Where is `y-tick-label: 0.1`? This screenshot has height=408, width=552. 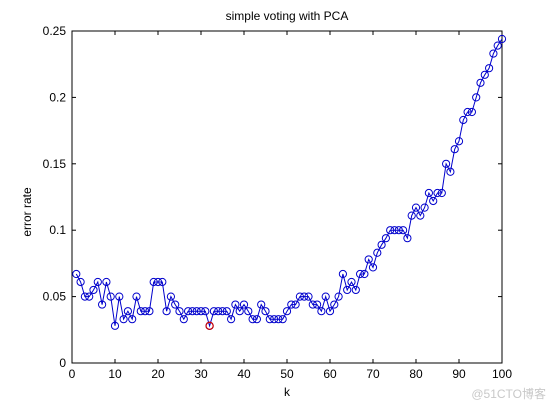
y-tick-label: 0.1 is located at coordinates (57, 230).